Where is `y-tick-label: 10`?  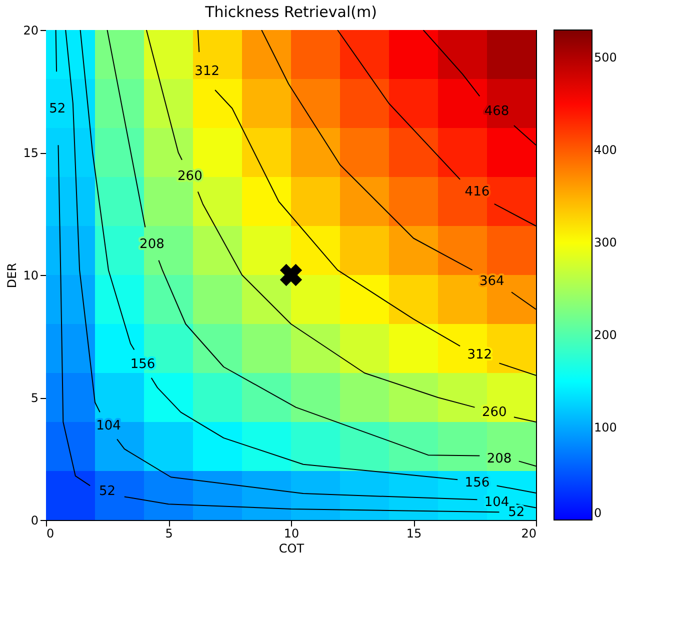 y-tick-label: 10 is located at coordinates (30, 275).